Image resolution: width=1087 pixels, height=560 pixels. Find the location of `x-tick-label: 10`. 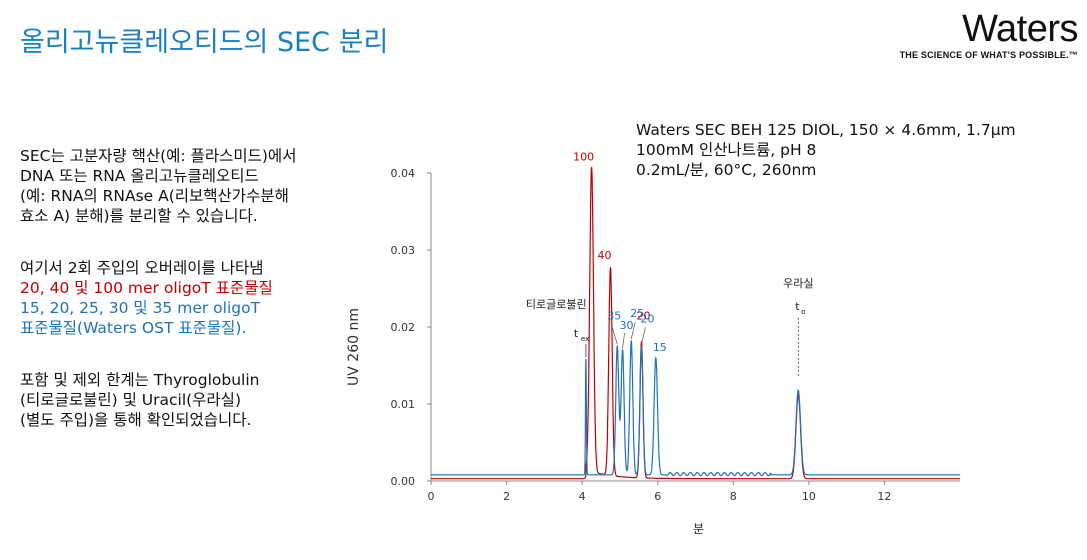

x-tick-label: 10 is located at coordinates (809, 496).